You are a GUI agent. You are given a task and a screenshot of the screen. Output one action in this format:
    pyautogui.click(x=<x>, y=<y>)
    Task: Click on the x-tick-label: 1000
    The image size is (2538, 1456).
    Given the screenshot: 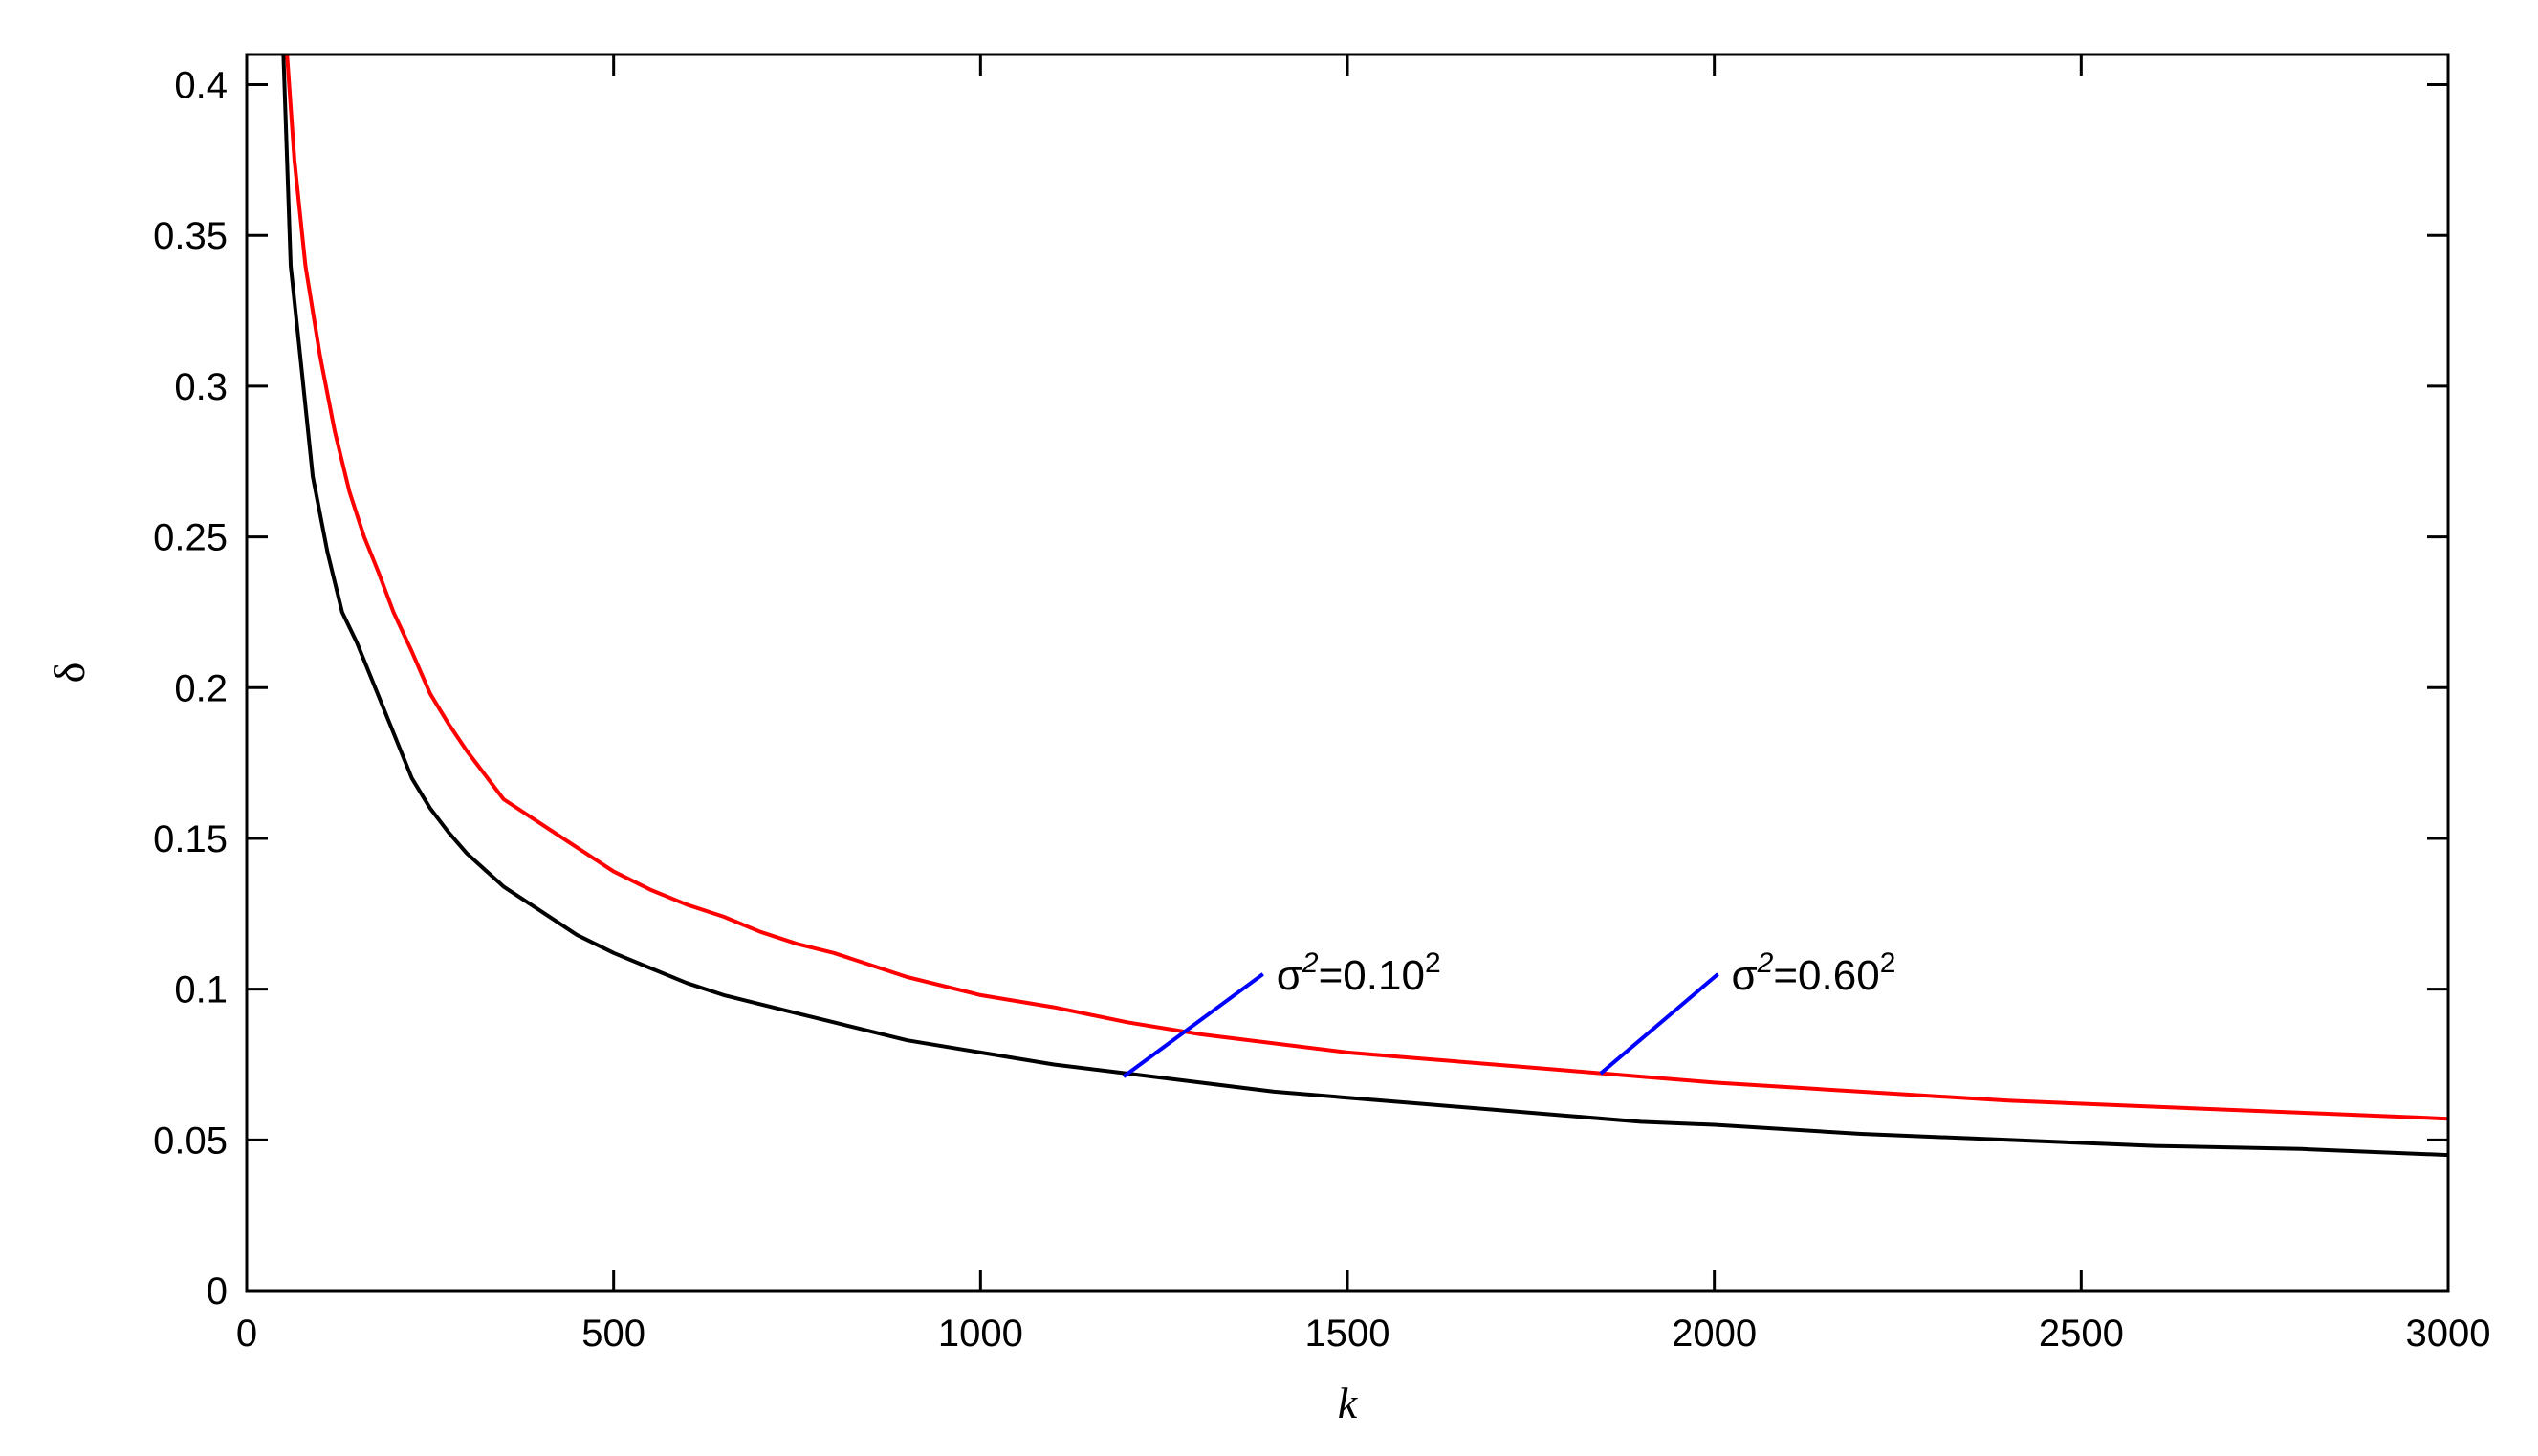 What is the action you would take?
    pyautogui.click(x=980, y=1334)
    